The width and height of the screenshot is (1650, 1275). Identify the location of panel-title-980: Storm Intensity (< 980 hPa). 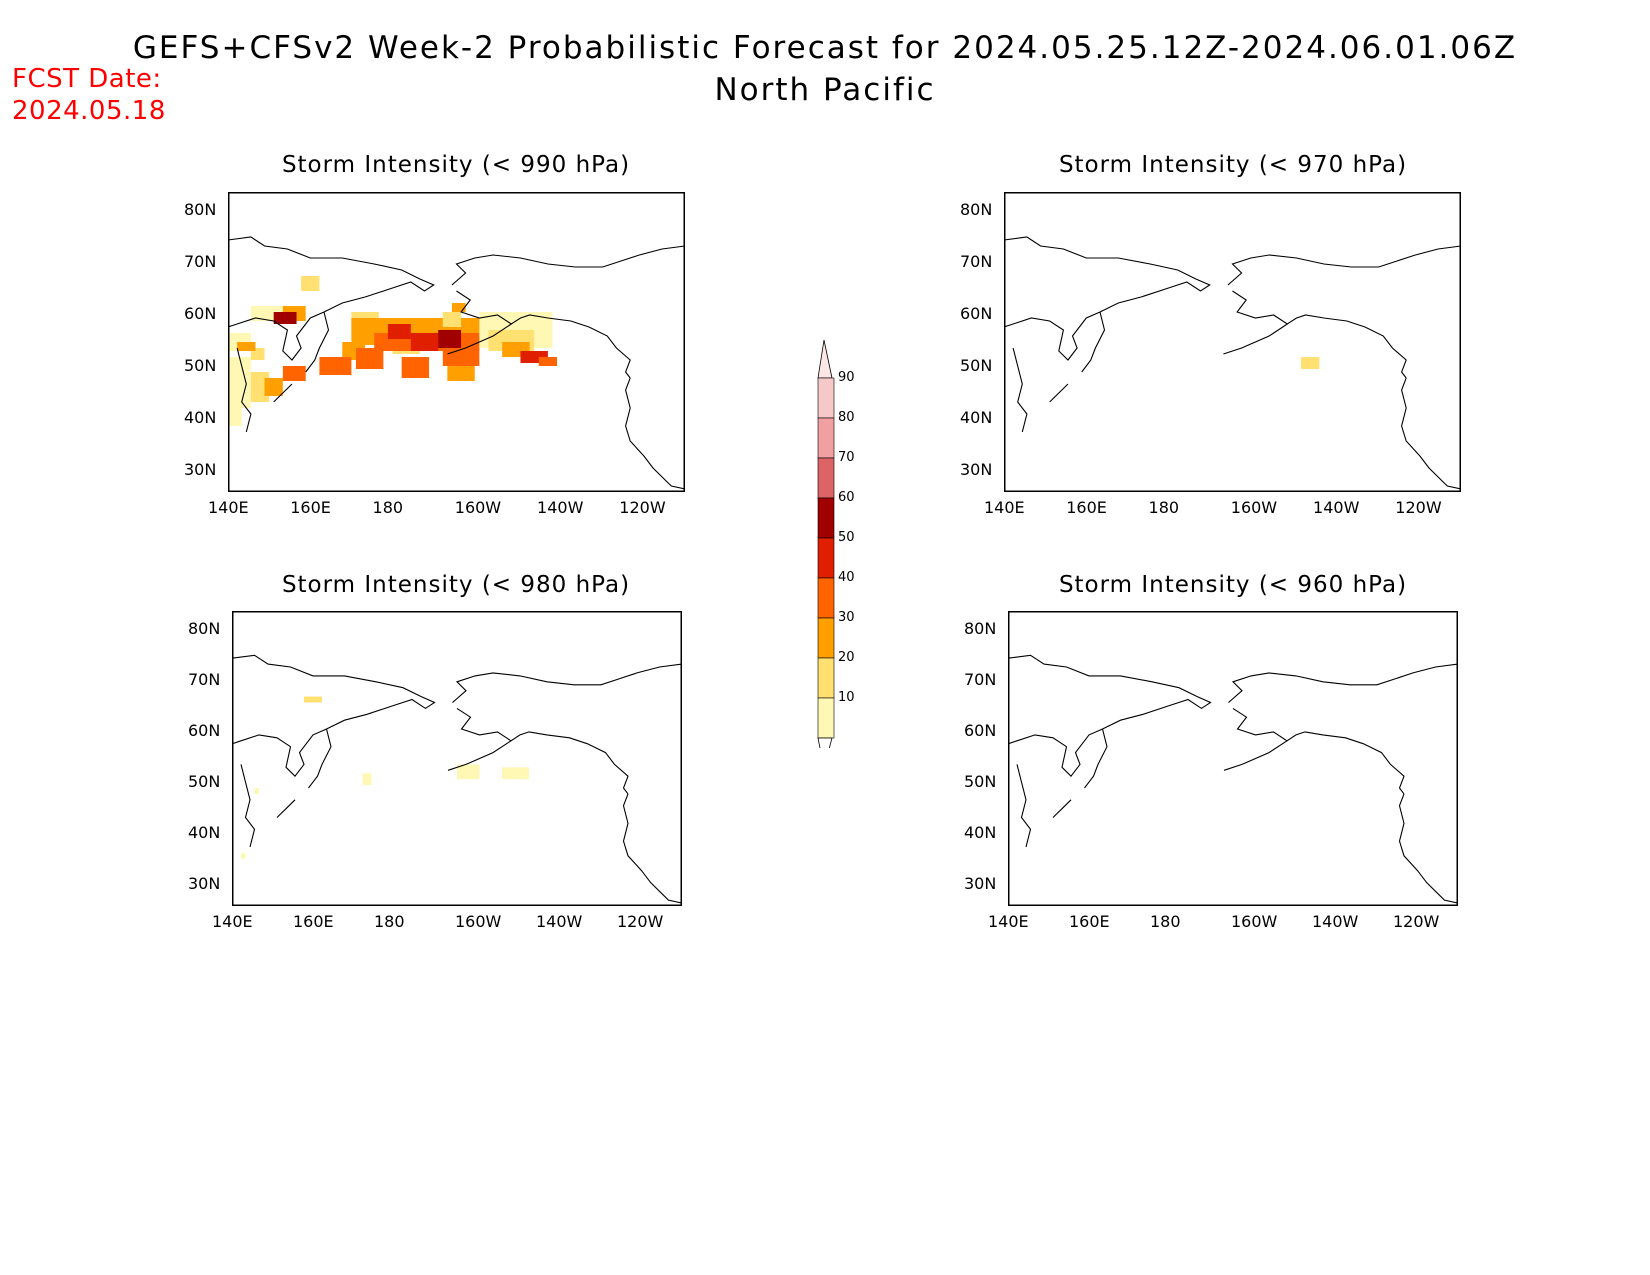
(456, 585).